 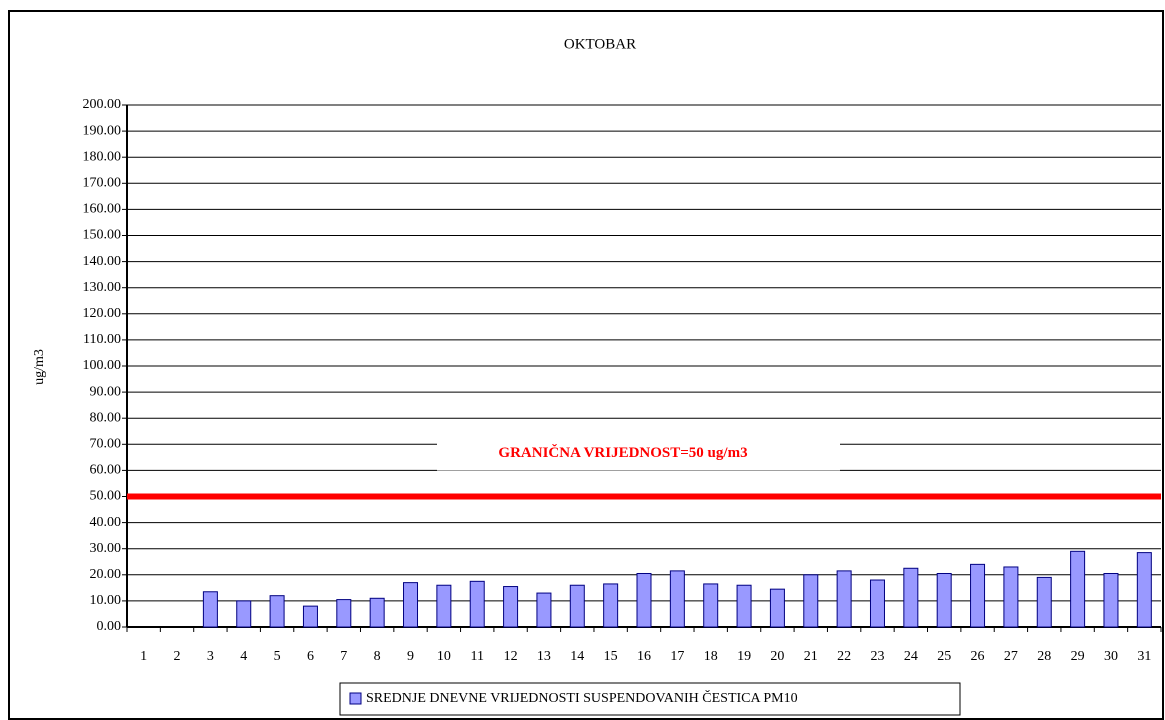 What do you see at coordinates (1011, 656) in the screenshot?
I see `x-tick-label: 27` at bounding box center [1011, 656].